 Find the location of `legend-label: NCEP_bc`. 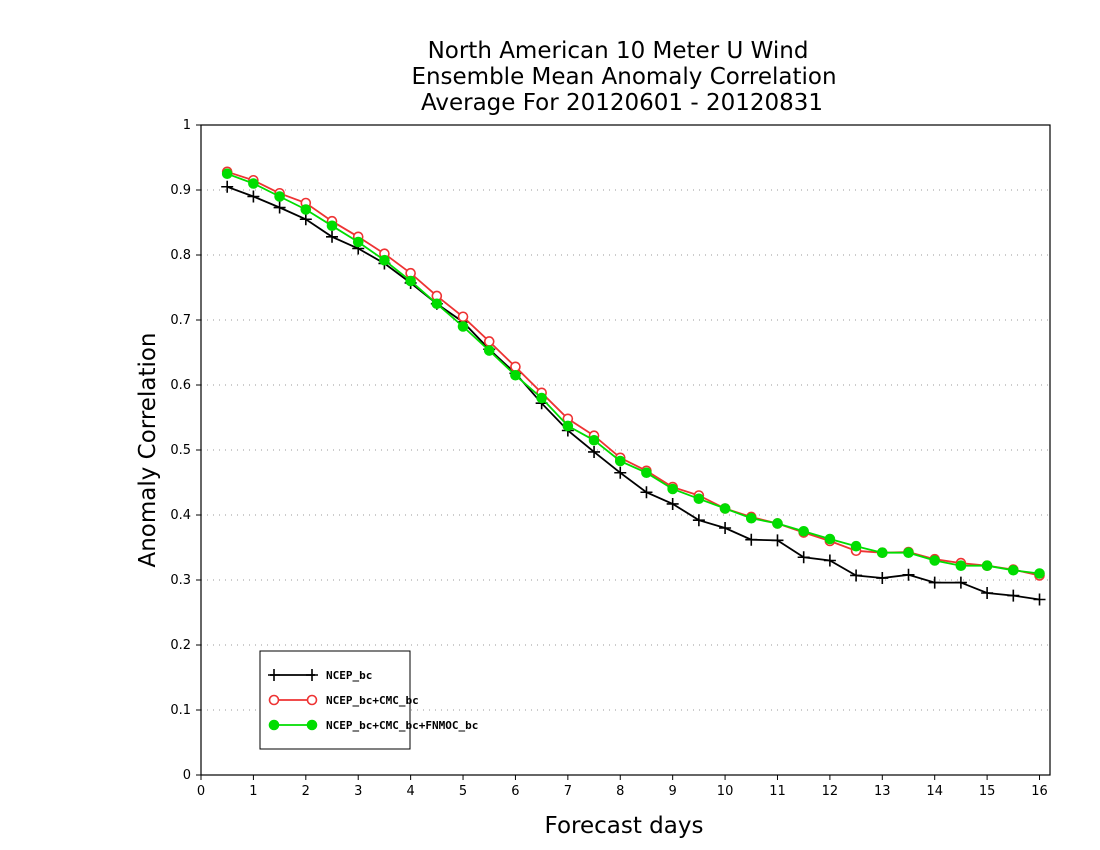

legend-label: NCEP_bc is located at coordinates (349, 675).